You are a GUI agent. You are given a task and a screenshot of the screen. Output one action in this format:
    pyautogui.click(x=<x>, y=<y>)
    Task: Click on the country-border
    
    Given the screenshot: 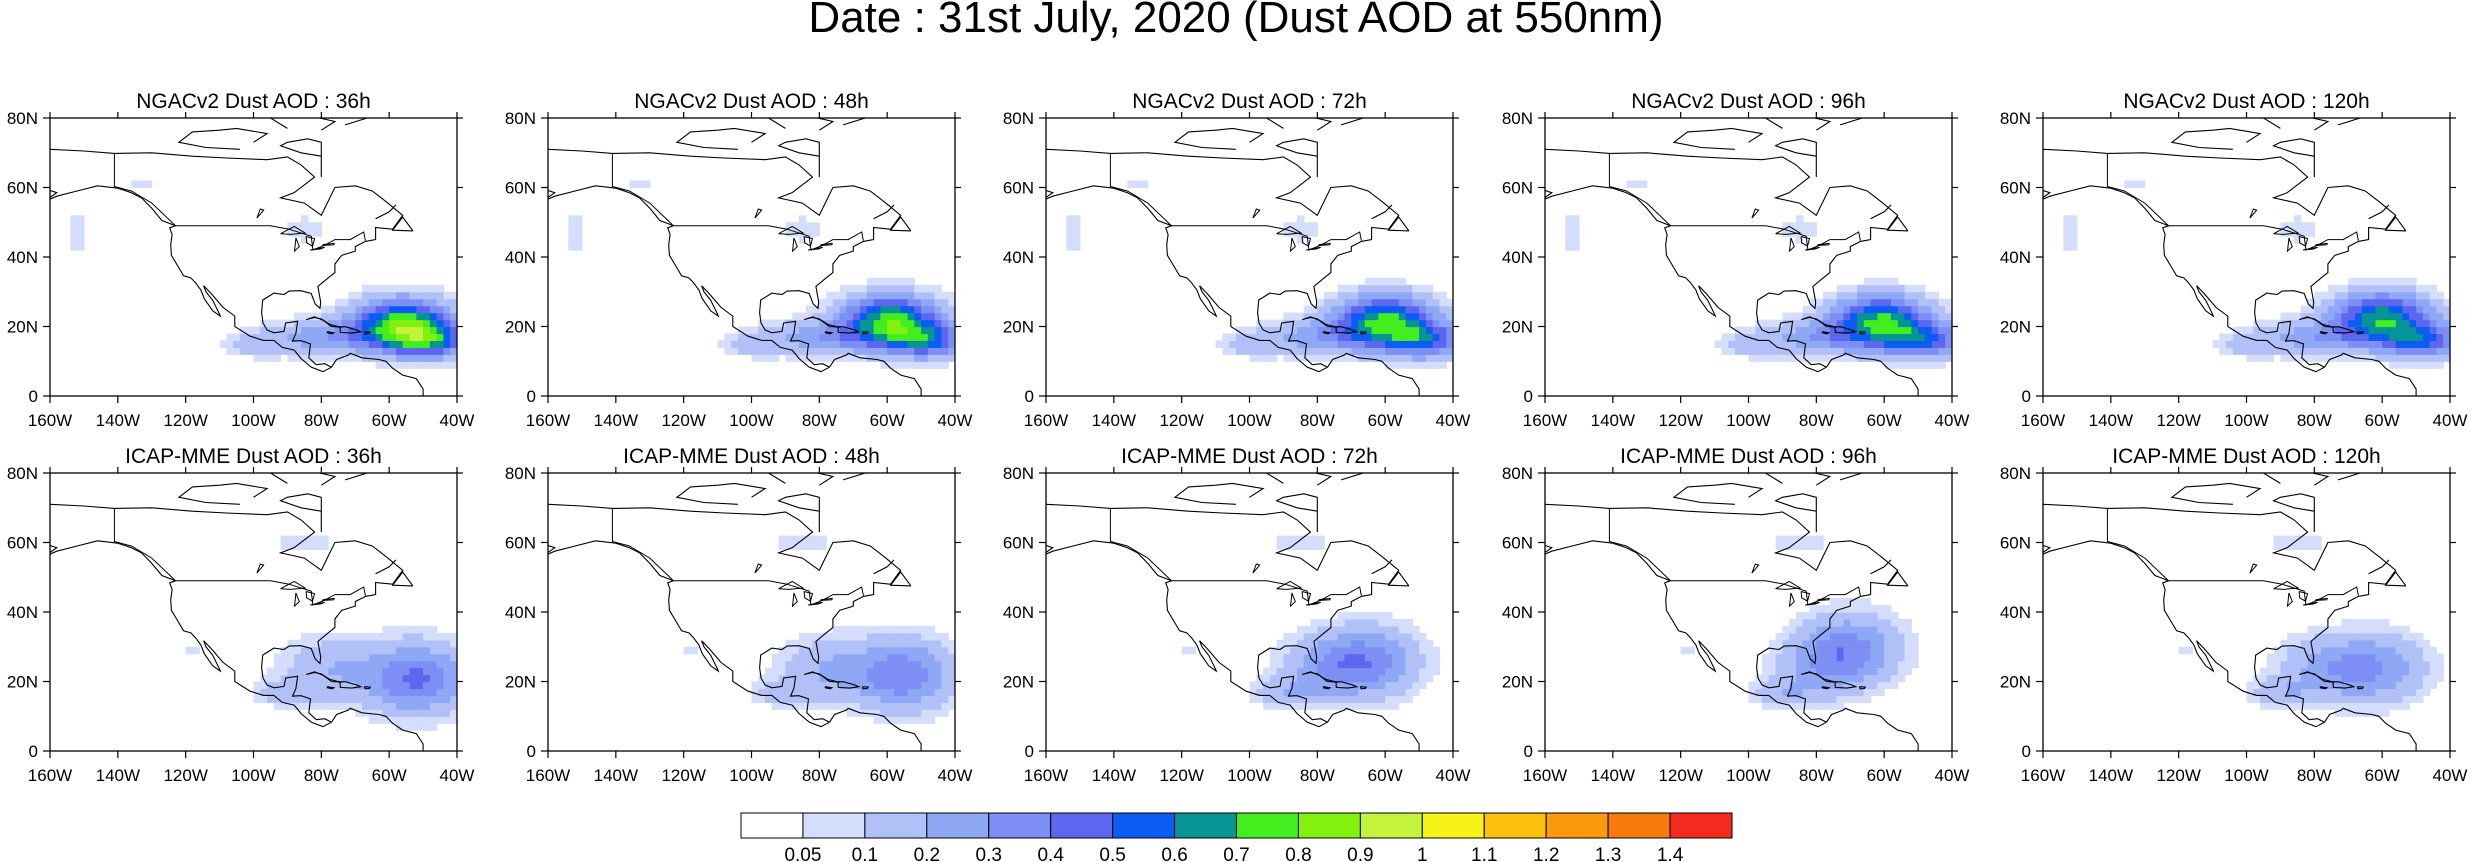 What is the action you would take?
    pyautogui.click(x=2232, y=202)
    